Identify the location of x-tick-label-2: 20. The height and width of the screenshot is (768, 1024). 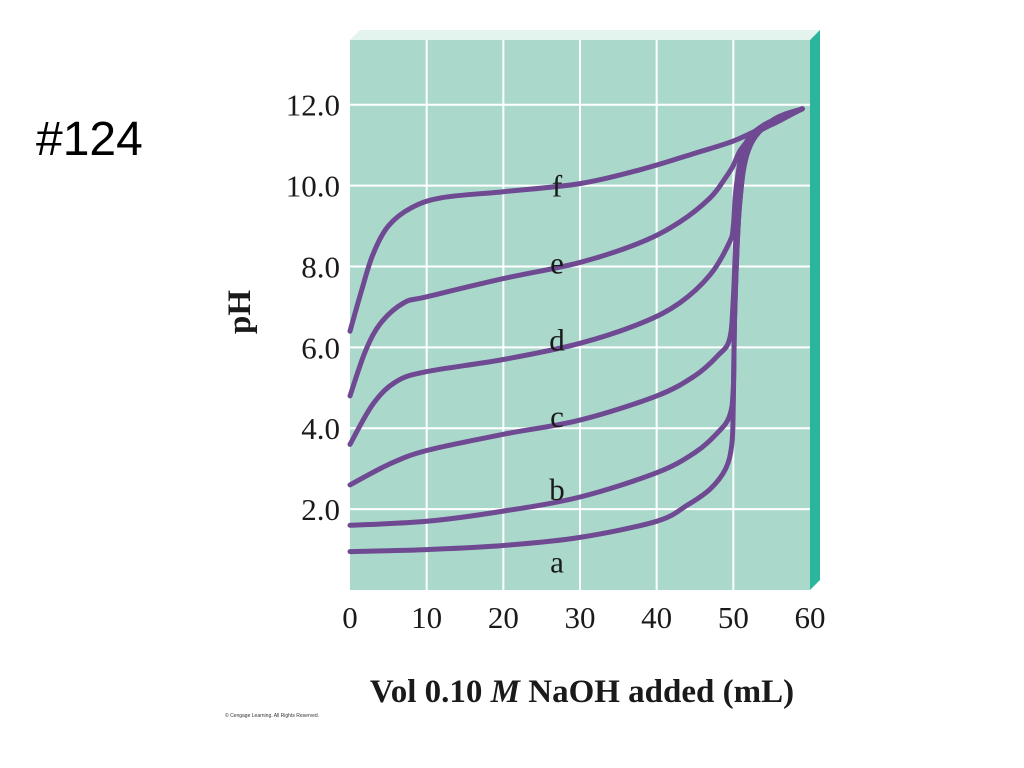
(503, 617).